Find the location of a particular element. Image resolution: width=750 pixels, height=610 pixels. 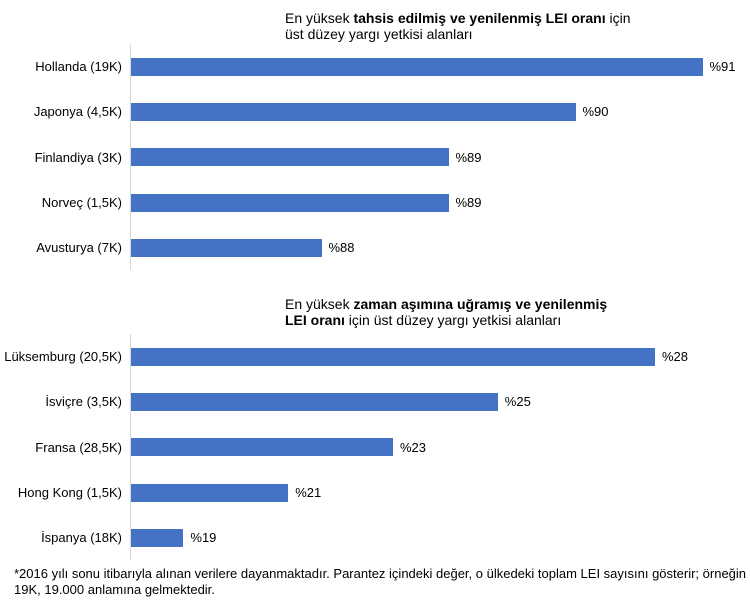

bar-track: %19 is located at coordinates (440, 538).